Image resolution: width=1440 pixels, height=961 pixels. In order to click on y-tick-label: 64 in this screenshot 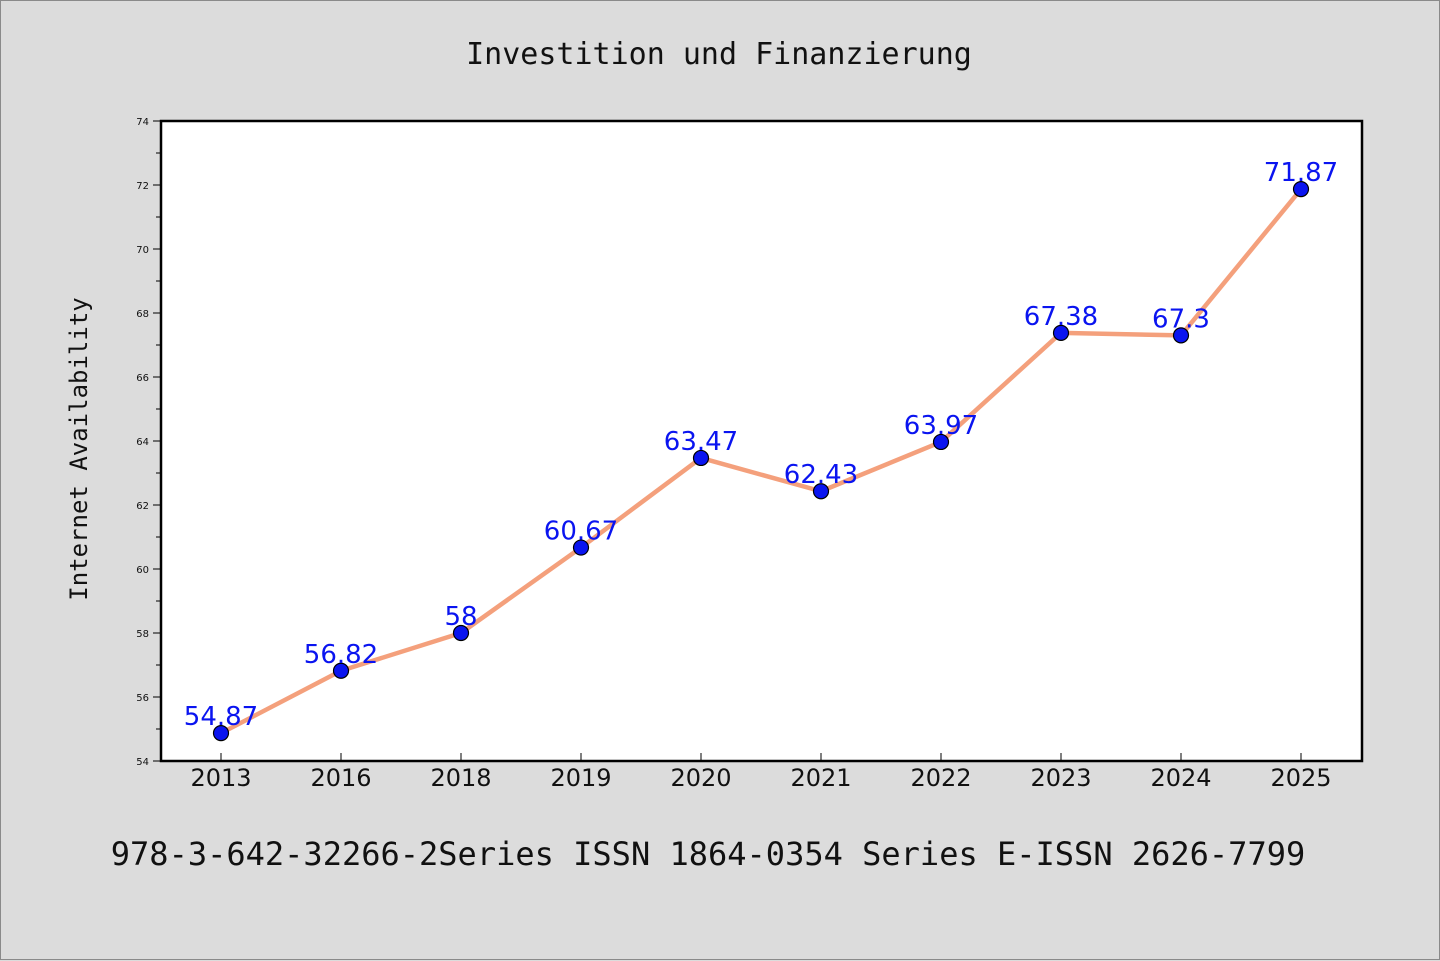, I will do `click(142, 442)`.